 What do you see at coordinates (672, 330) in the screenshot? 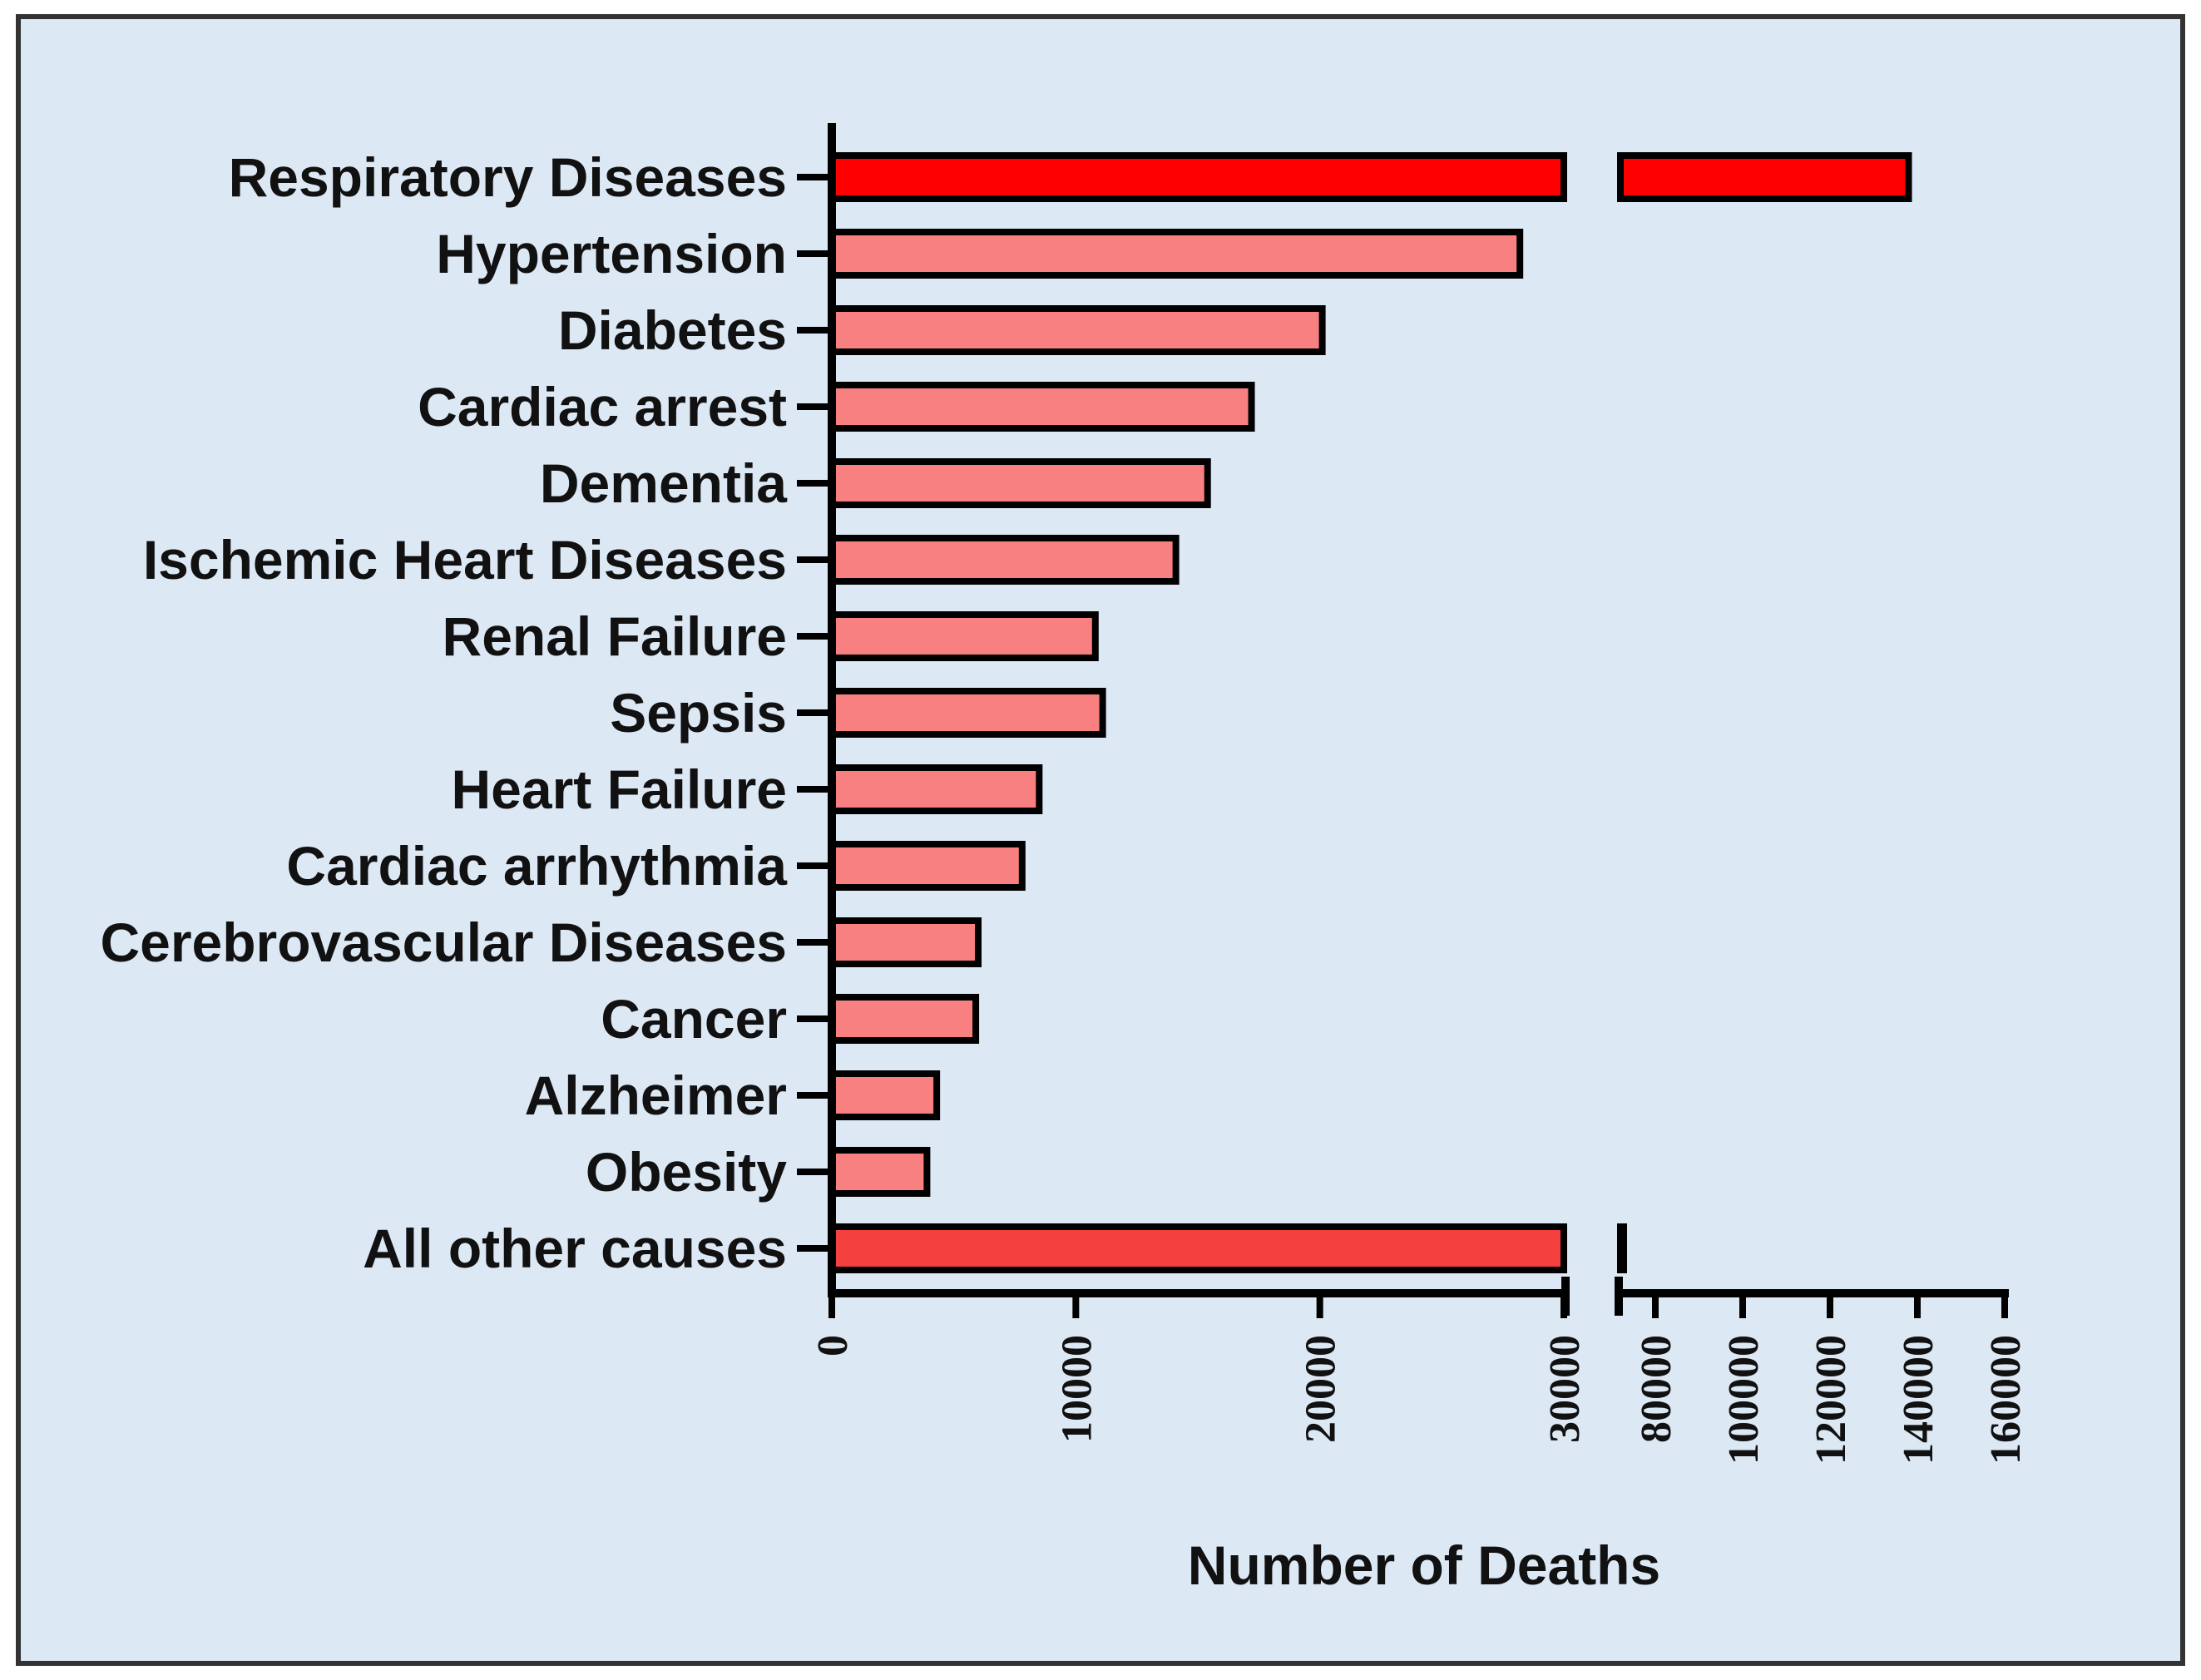
I see `category-label: Diabetes` at bounding box center [672, 330].